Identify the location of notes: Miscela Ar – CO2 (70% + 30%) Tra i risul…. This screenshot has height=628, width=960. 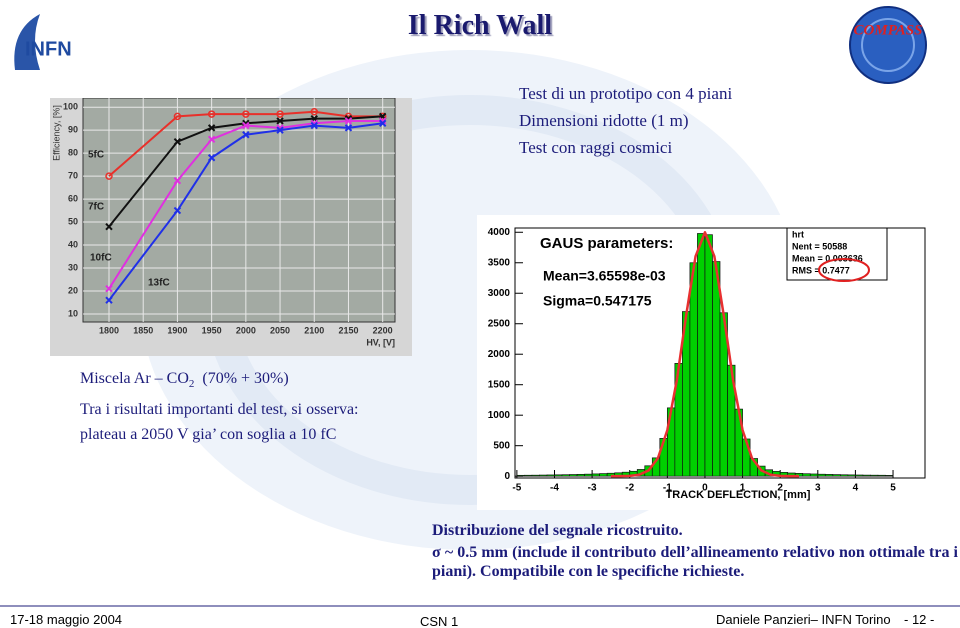
(219, 406).